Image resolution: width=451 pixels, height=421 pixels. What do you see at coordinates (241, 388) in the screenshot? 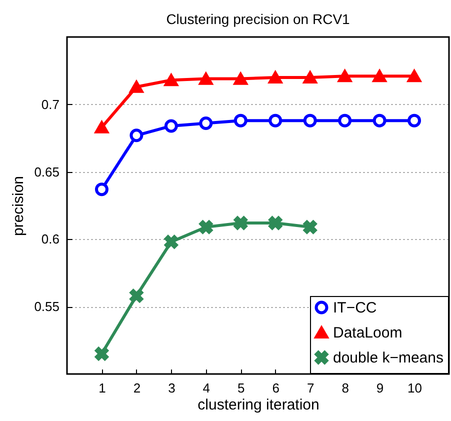
I see `x-tick-label: 5` at bounding box center [241, 388].